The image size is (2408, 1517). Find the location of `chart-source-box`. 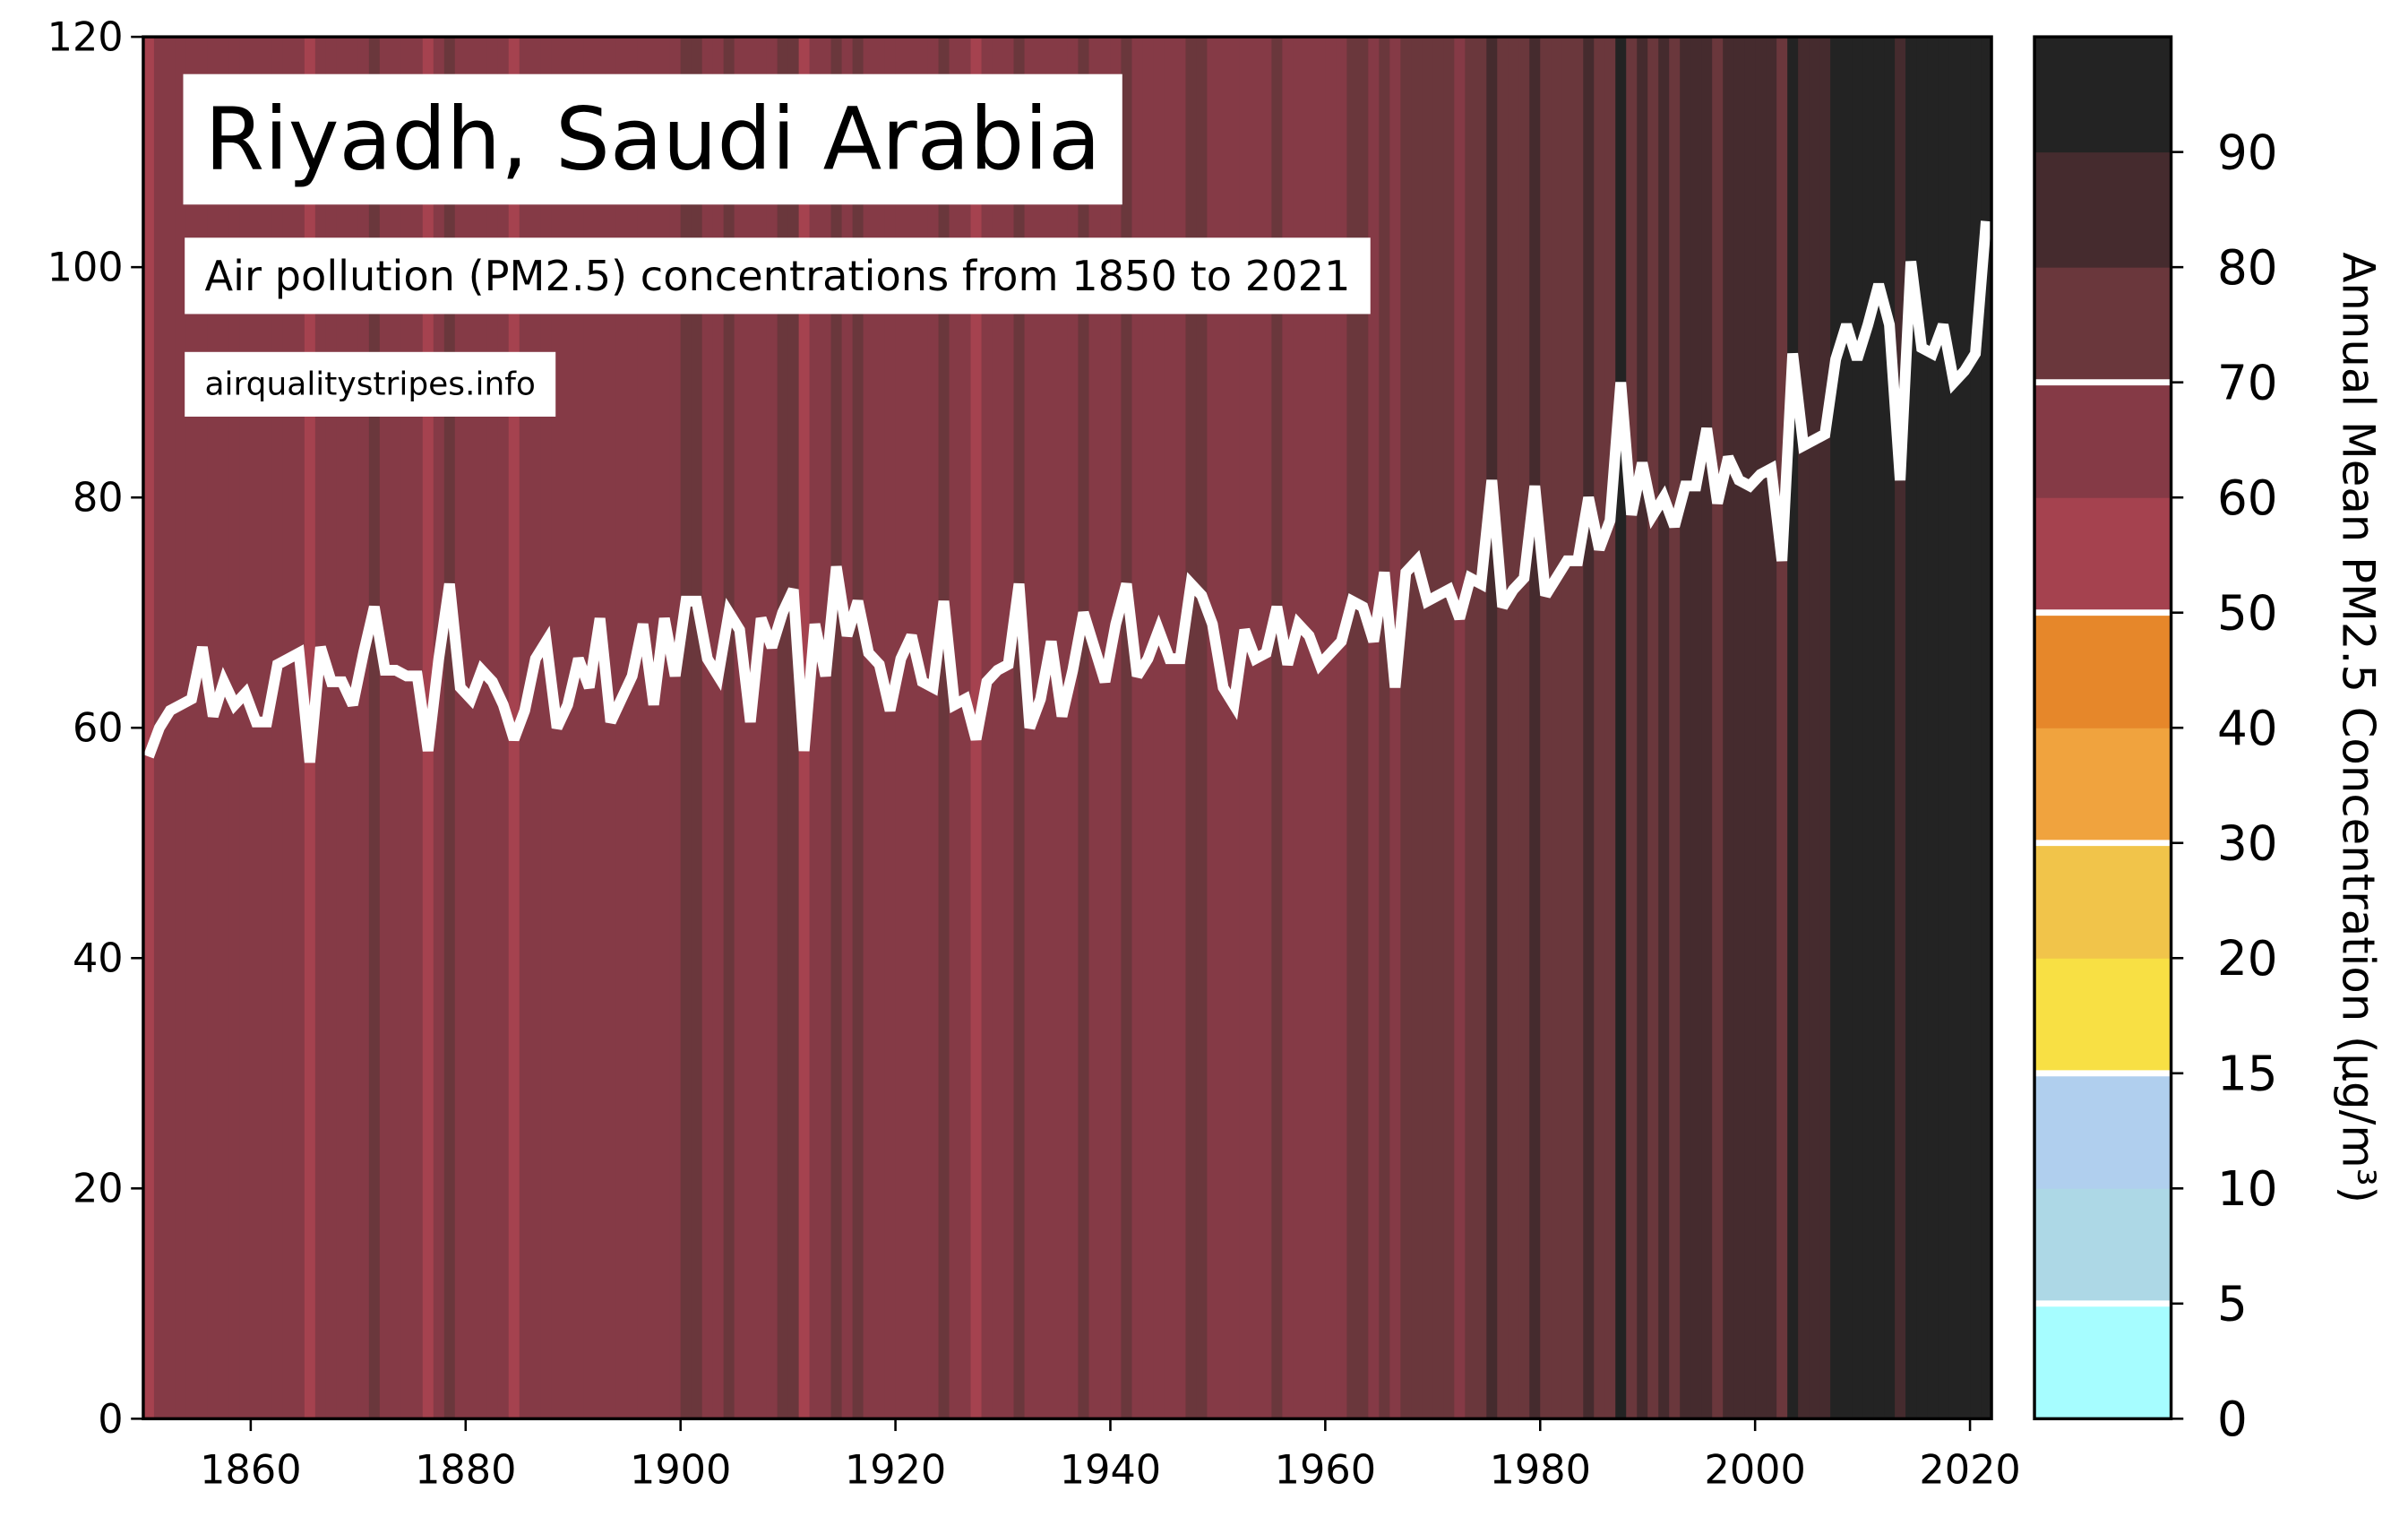

chart-source-box is located at coordinates (370, 384).